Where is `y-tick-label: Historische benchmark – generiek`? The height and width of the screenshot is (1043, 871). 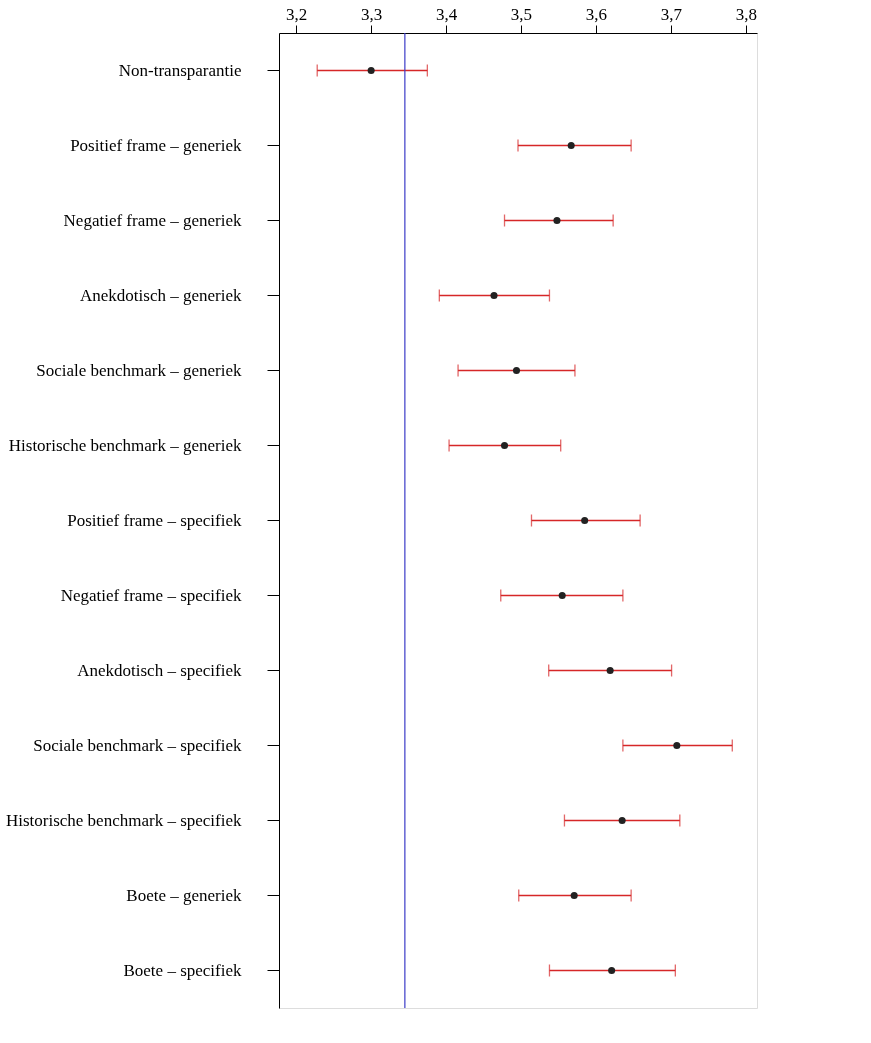 y-tick-label: Historische benchmark – generiek is located at coordinates (125, 445).